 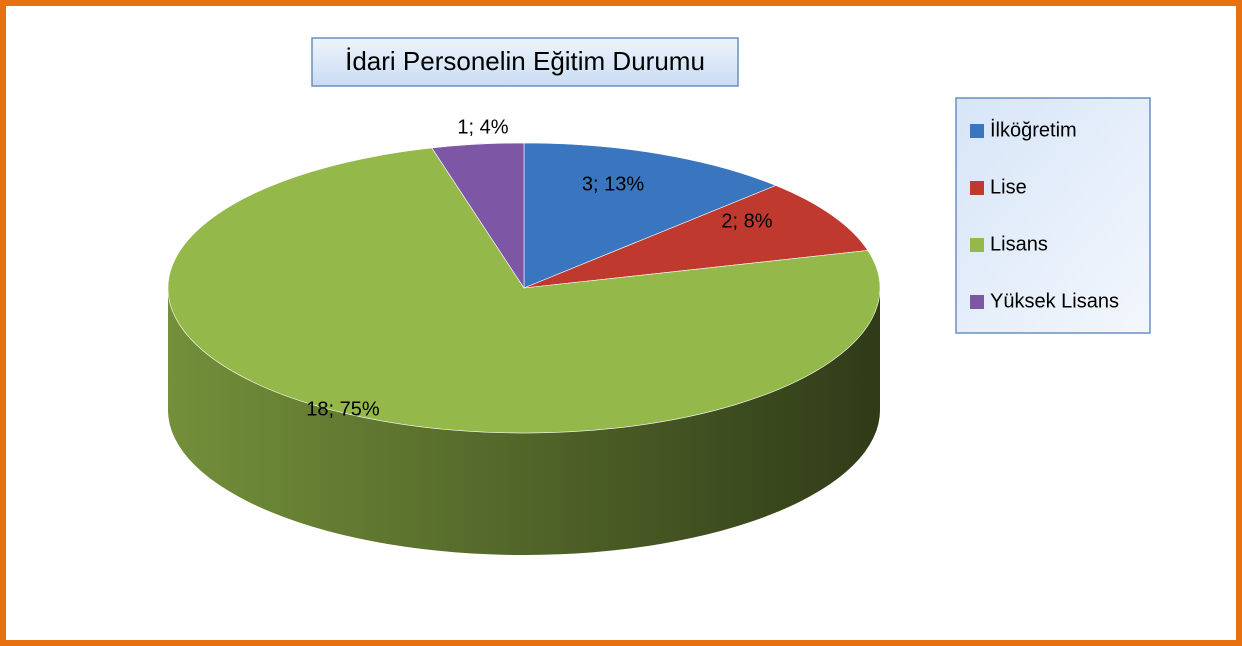 I want to click on title-box, so click(x=525, y=62).